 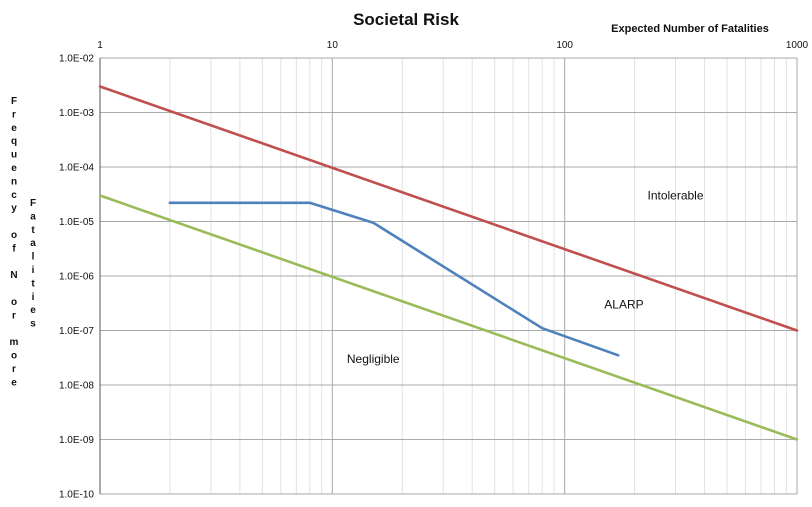 What do you see at coordinates (14, 181) in the screenshot?
I see `y-label-char: n` at bounding box center [14, 181].